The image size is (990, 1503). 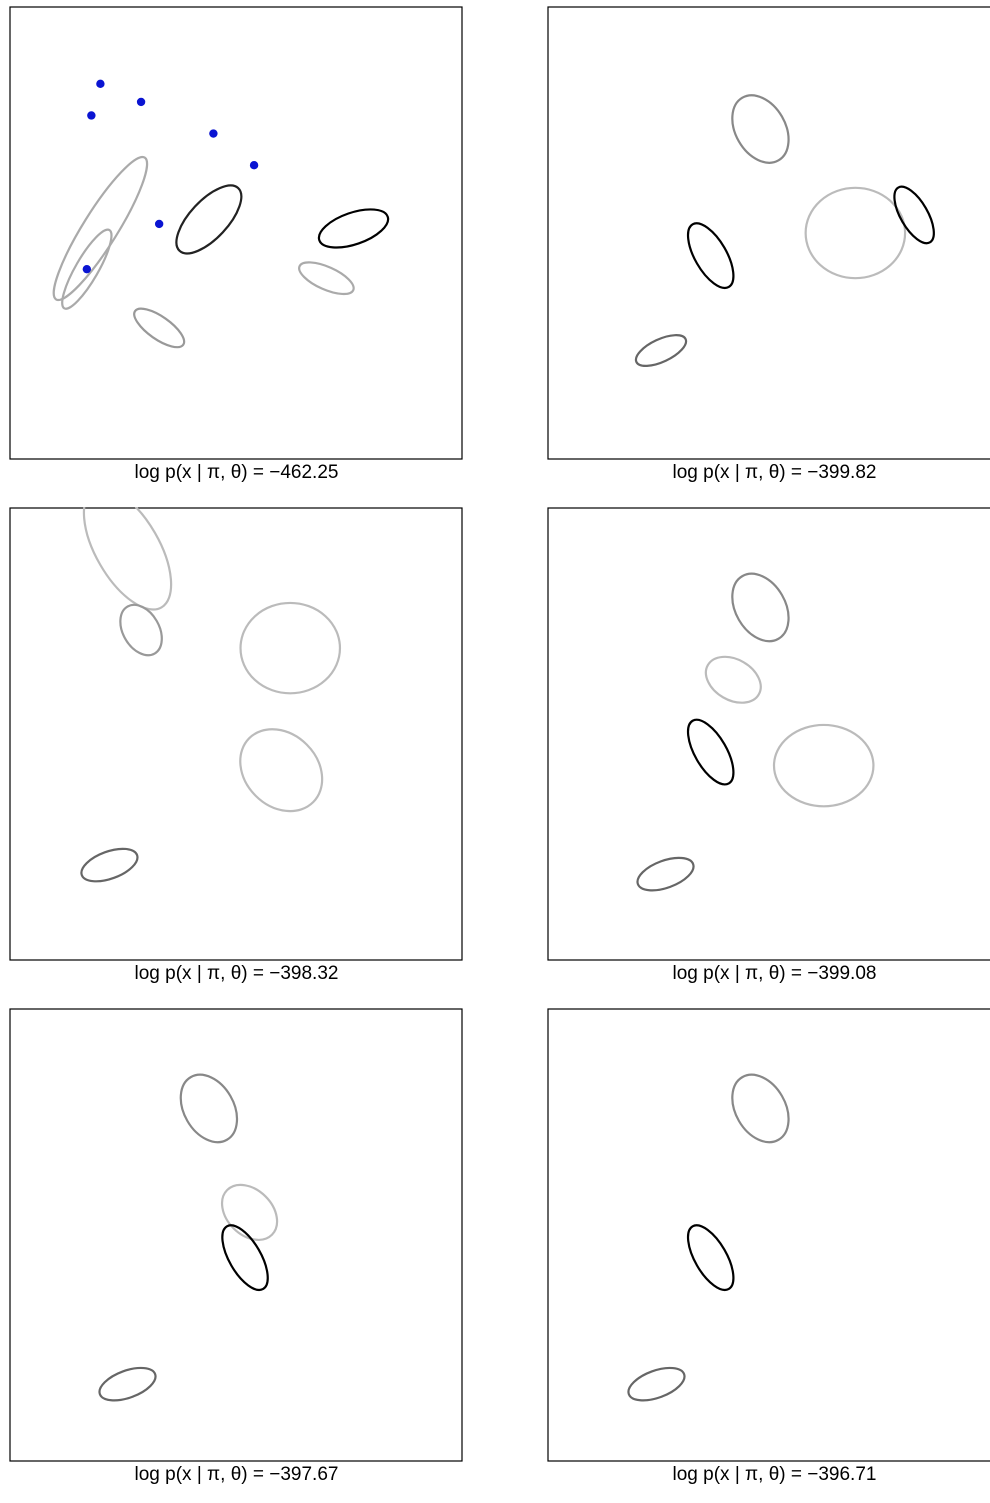 I want to click on log-likelihood-caption-4: log p(x | π, θ) = −399.08, so click(x=774, y=973).